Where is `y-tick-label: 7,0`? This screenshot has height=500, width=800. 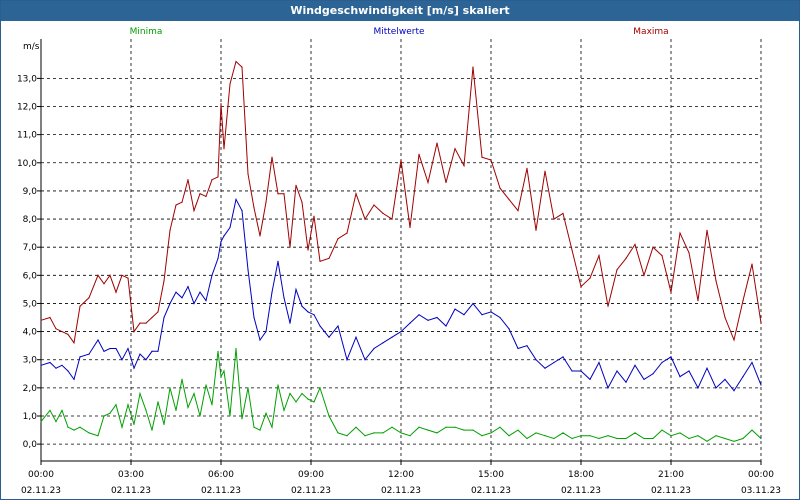 y-tick-label: 7,0 is located at coordinates (30, 248).